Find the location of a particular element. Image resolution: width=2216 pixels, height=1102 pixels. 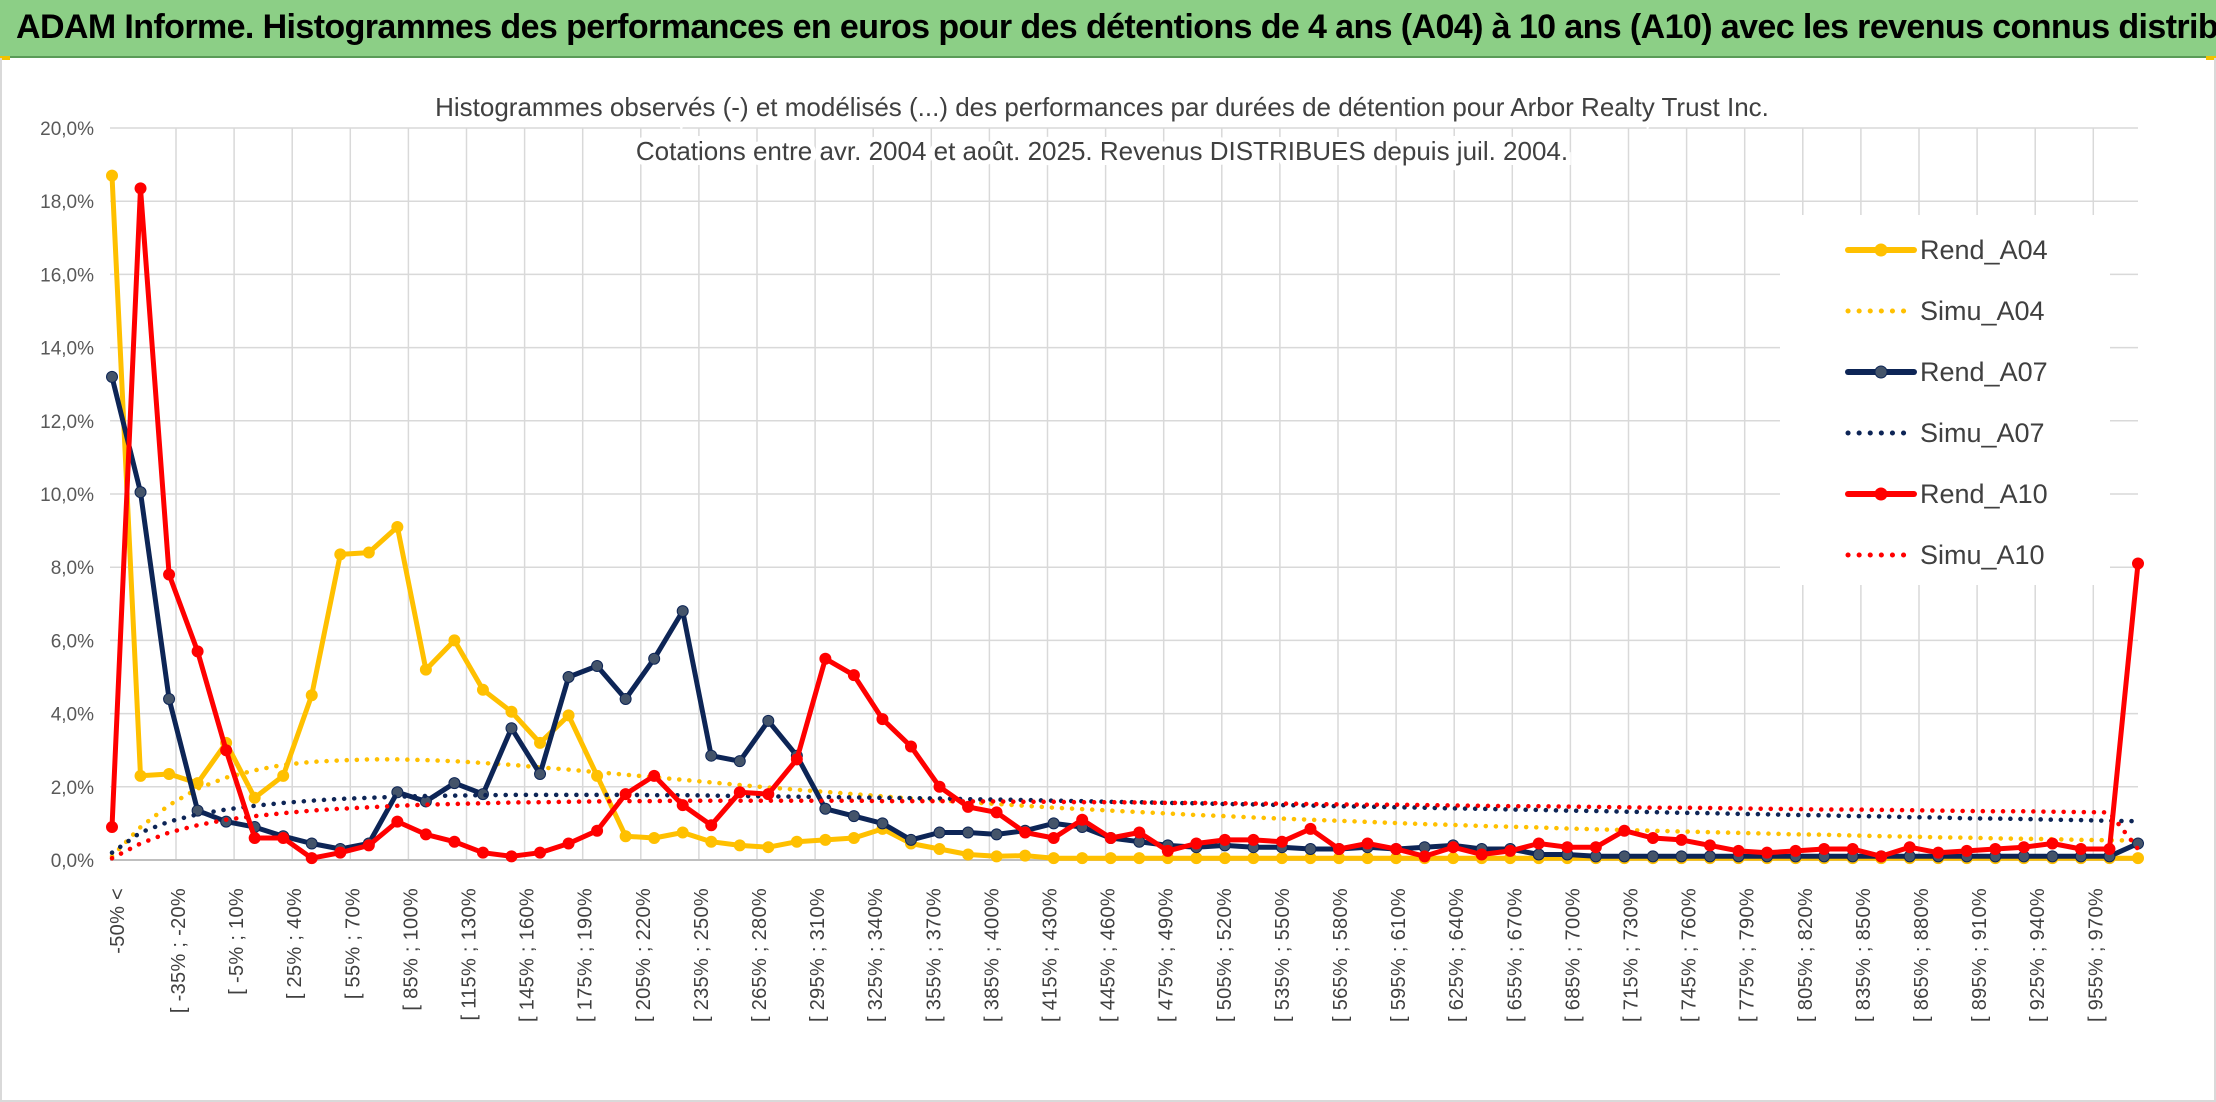

x-tick-label: [ 295% ; 310% is located at coordinates (818, 955).